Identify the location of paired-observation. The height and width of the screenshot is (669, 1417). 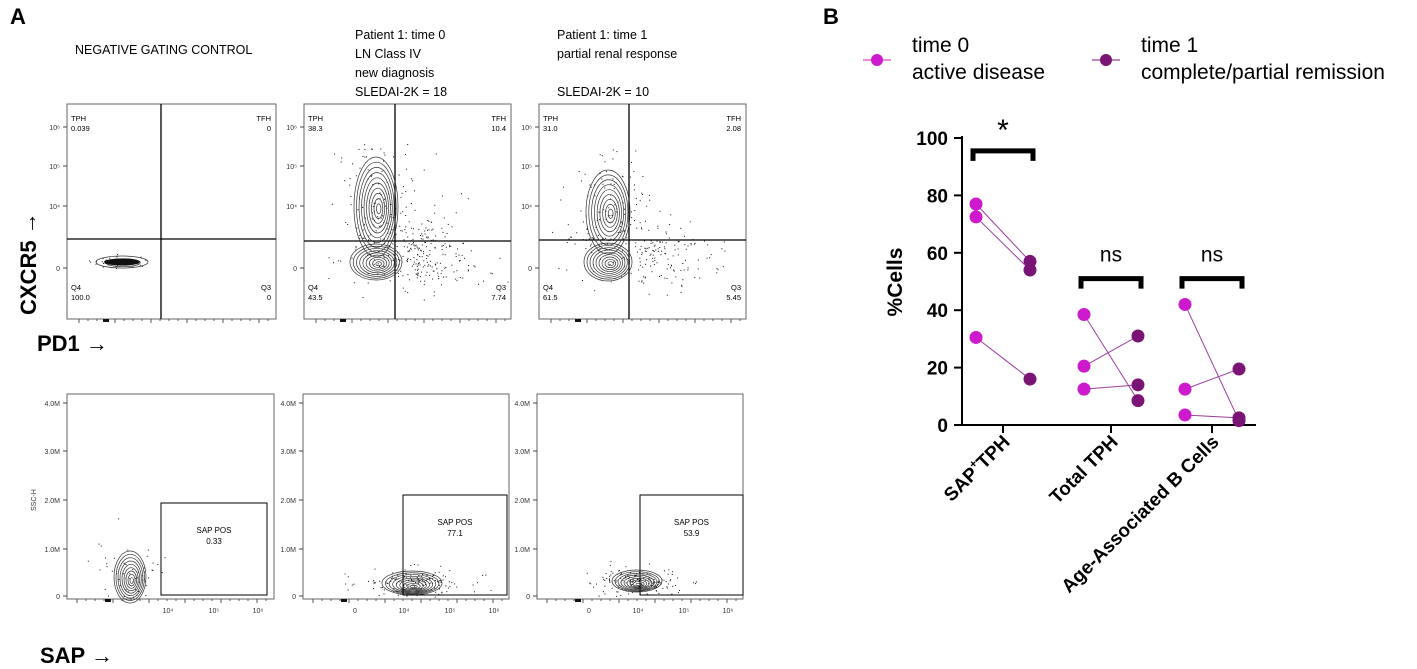
(1111, 358).